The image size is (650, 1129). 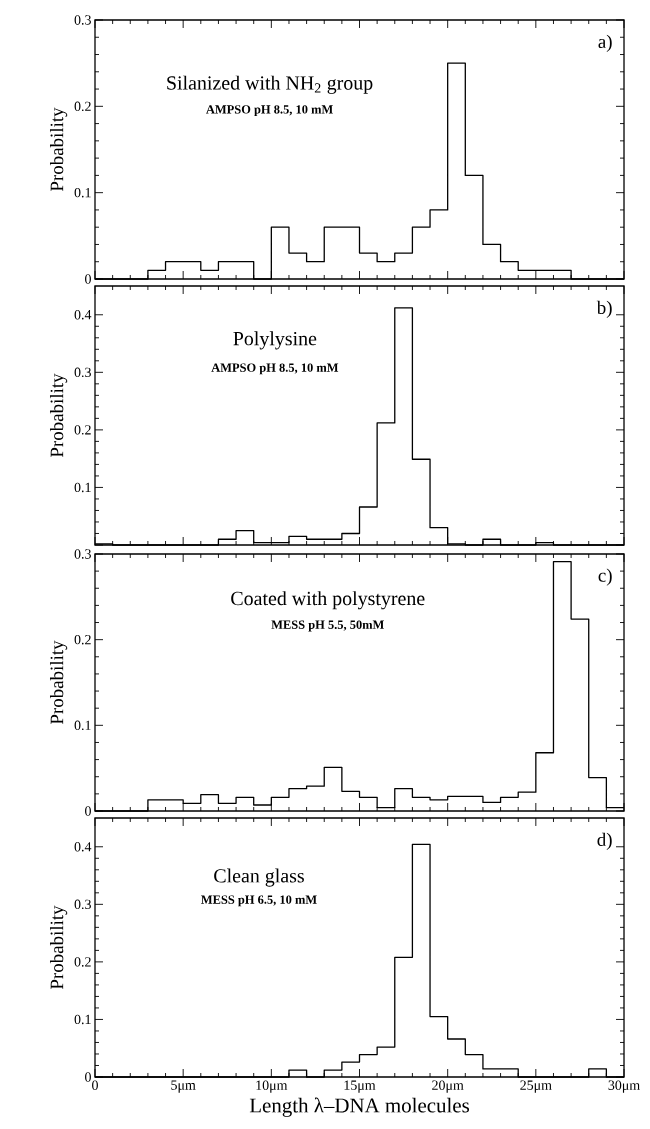 What do you see at coordinates (259, 877) in the screenshot?
I see `text: Clean glass` at bounding box center [259, 877].